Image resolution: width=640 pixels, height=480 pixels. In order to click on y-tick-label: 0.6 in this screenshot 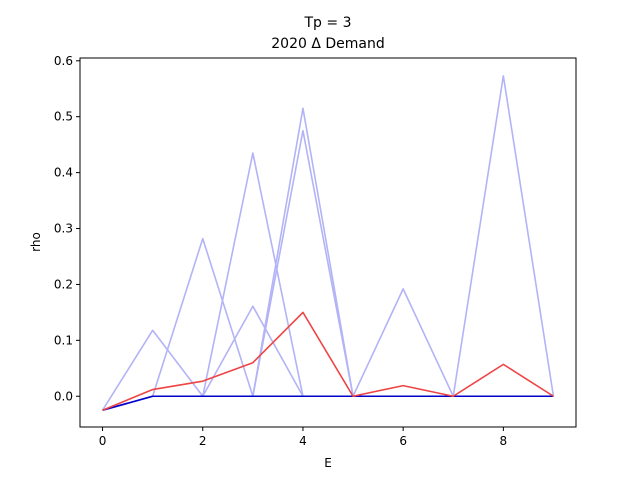, I will do `click(63, 61)`.